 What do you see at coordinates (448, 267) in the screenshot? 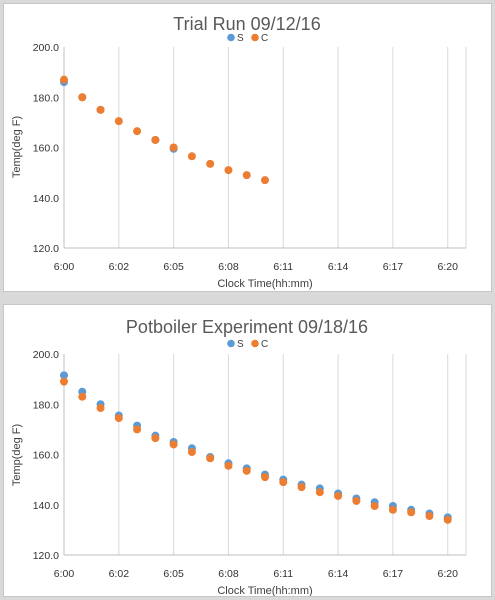
I see `chart-0-x-tick-label: 6:20` at bounding box center [448, 267].